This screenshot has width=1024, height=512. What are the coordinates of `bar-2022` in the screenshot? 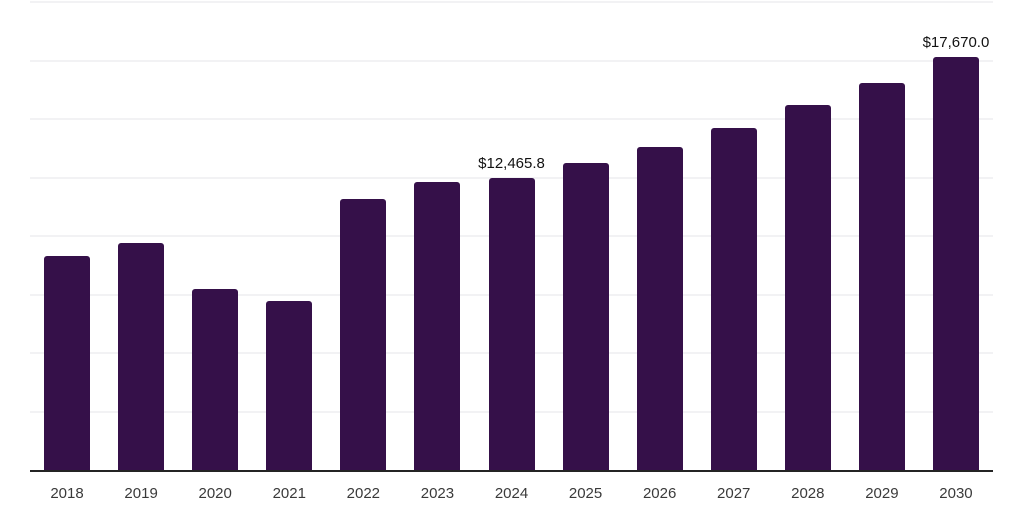 It's located at (363, 334).